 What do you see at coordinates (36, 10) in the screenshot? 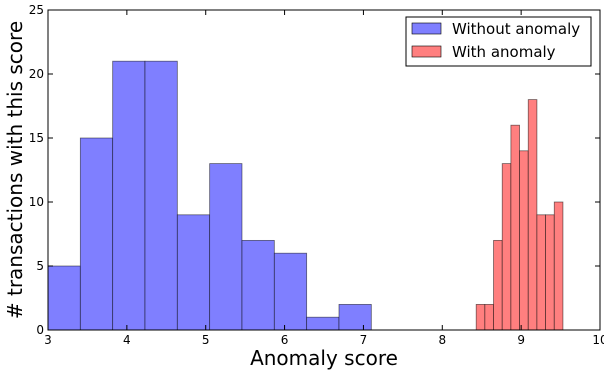
I see `y-tick-label: 25` at bounding box center [36, 10].